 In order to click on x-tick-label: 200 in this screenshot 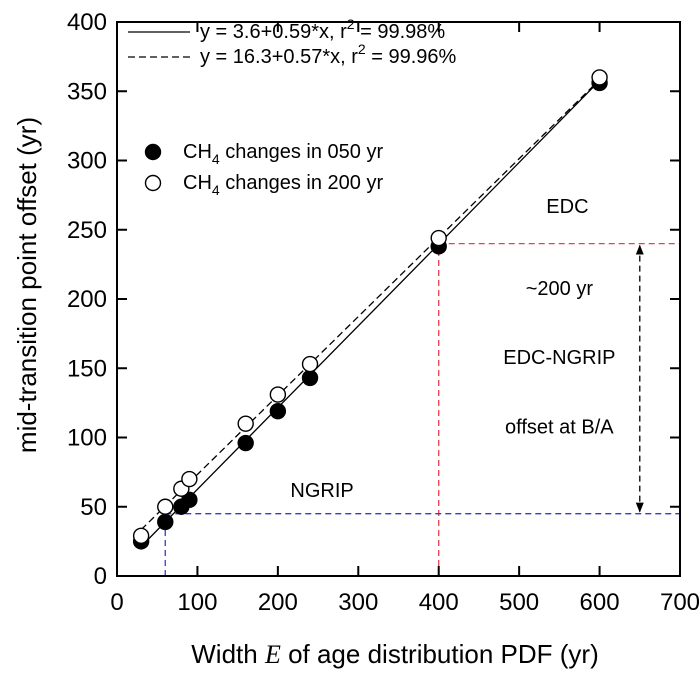, I will do `click(278, 602)`.